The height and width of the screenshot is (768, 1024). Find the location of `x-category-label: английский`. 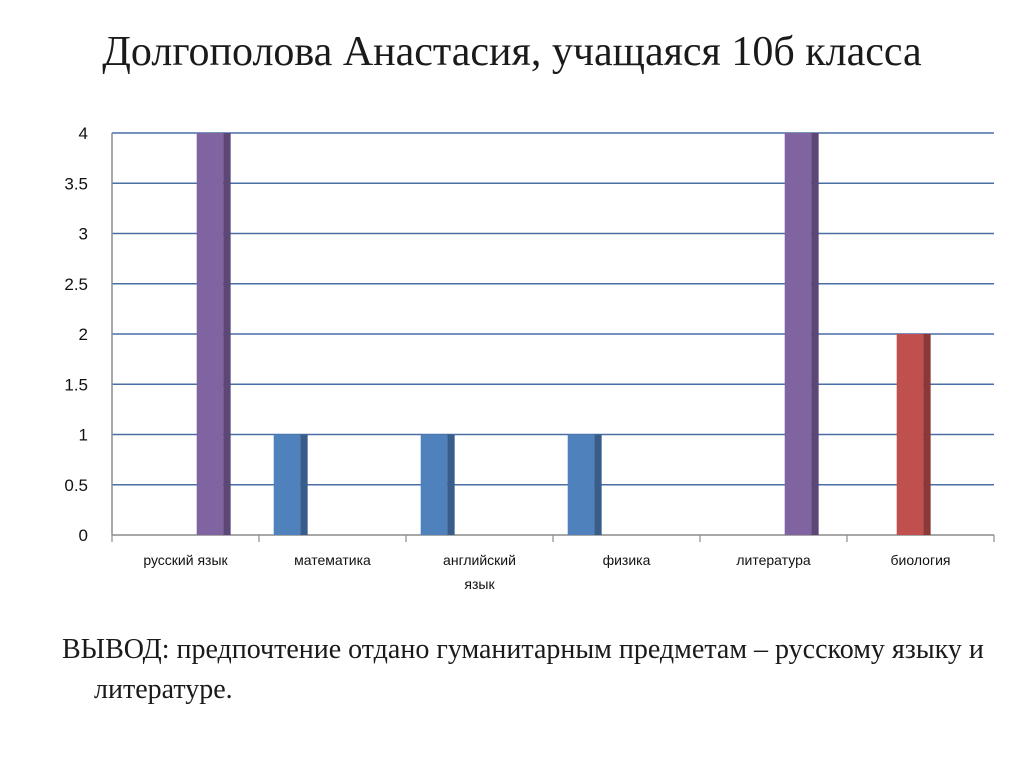

x-category-label: английский is located at coordinates (479, 560).